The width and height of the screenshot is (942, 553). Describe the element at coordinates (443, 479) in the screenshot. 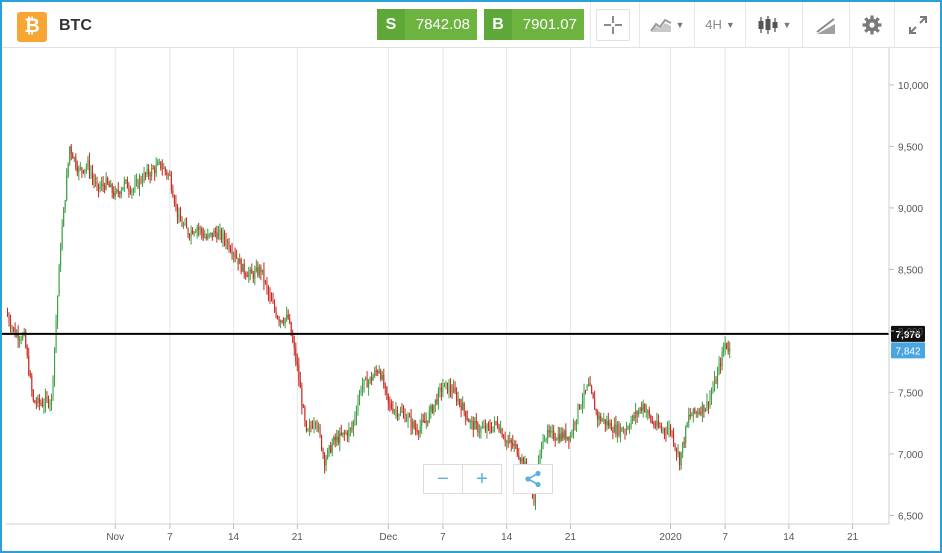

I see `zoom-out-button: −` at that location.